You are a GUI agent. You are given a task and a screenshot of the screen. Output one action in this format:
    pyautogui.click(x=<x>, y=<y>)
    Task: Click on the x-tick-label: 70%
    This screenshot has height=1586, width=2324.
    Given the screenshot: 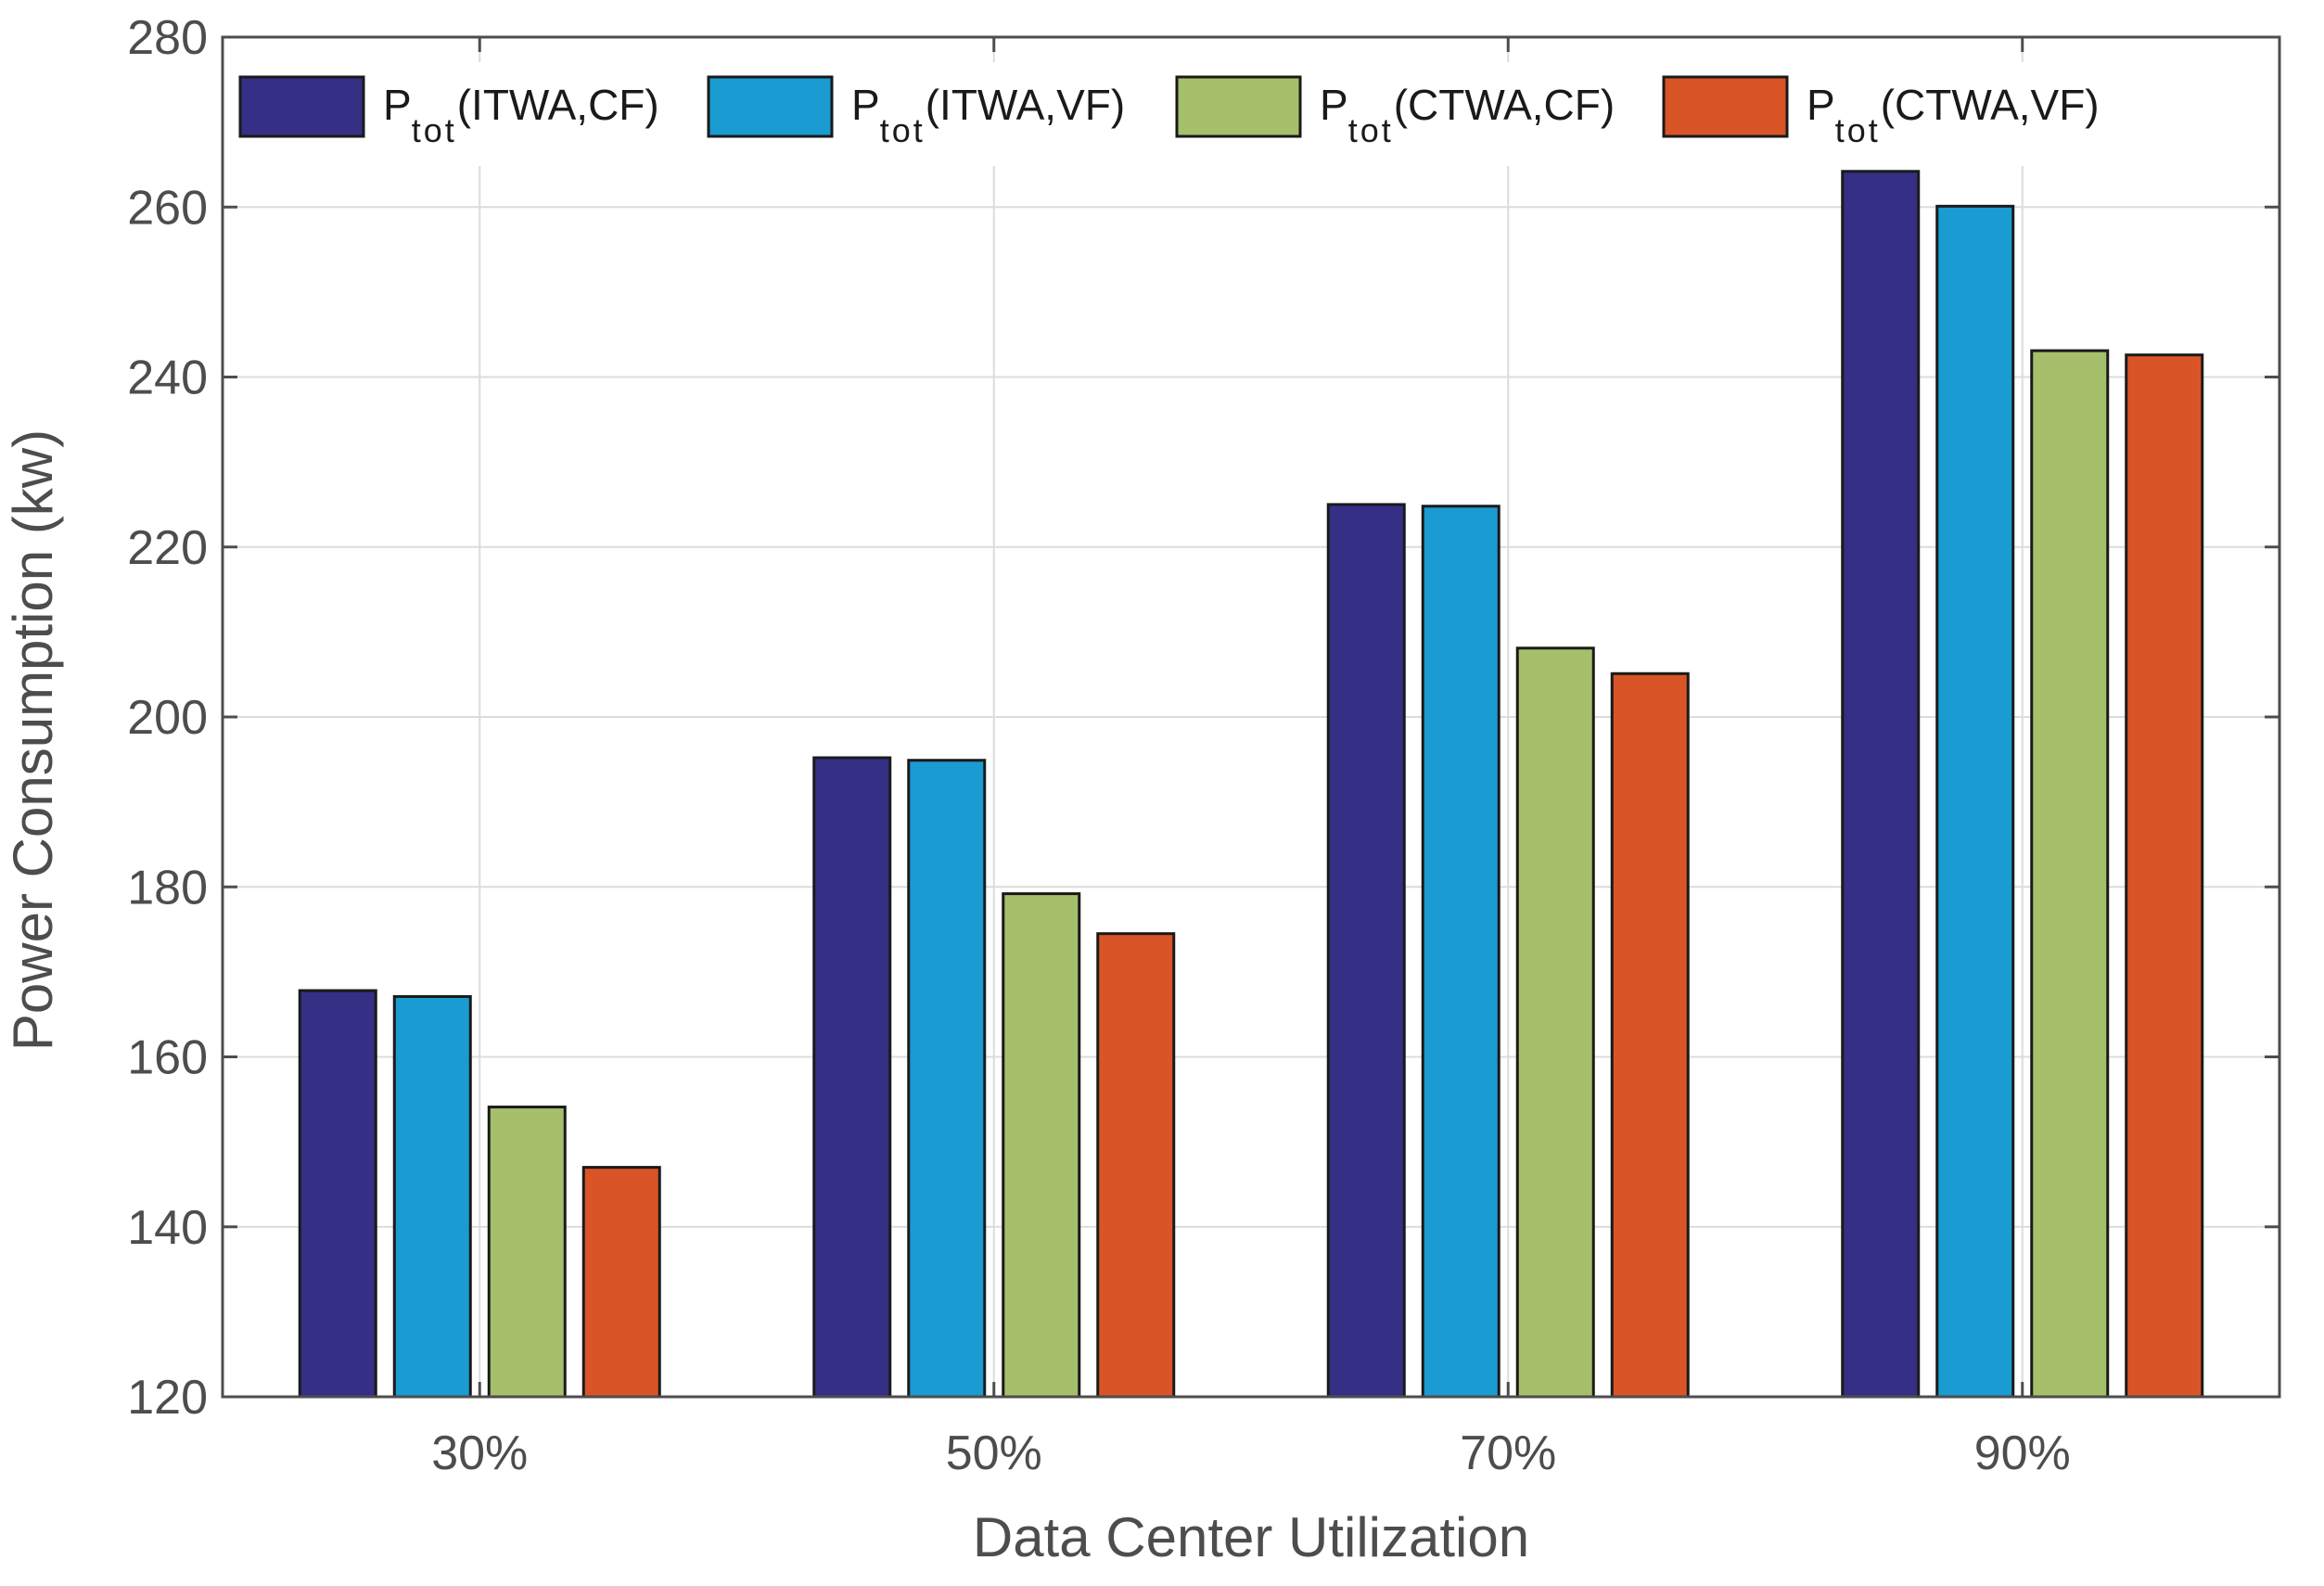 What is the action you would take?
    pyautogui.click(x=1508, y=1453)
    